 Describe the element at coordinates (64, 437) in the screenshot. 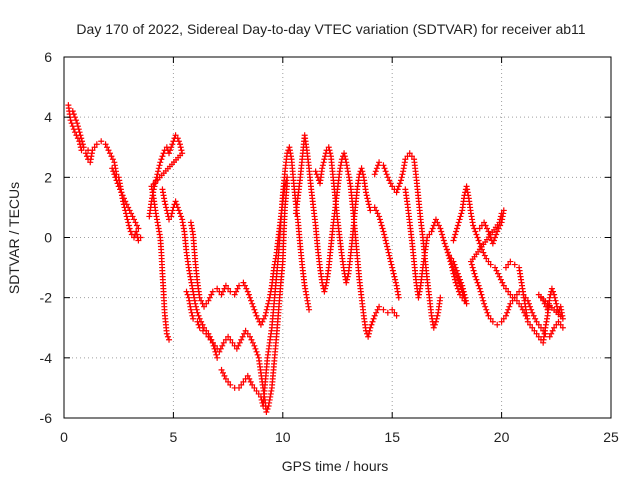

I see `x-tick-label: 0` at that location.